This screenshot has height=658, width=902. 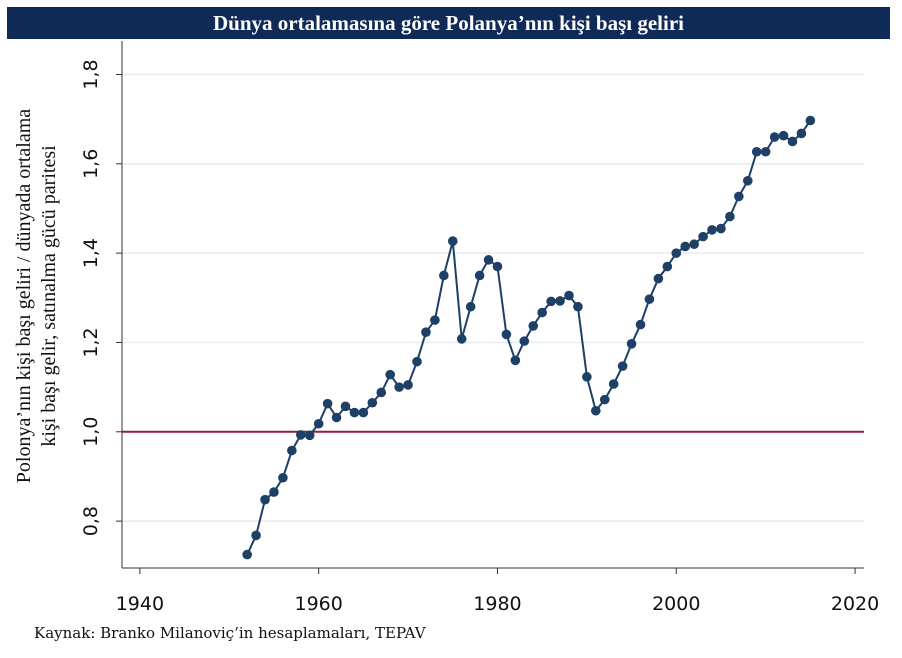 What do you see at coordinates (91, 342) in the screenshot?
I see `y-tick-label: 1,2` at bounding box center [91, 342].